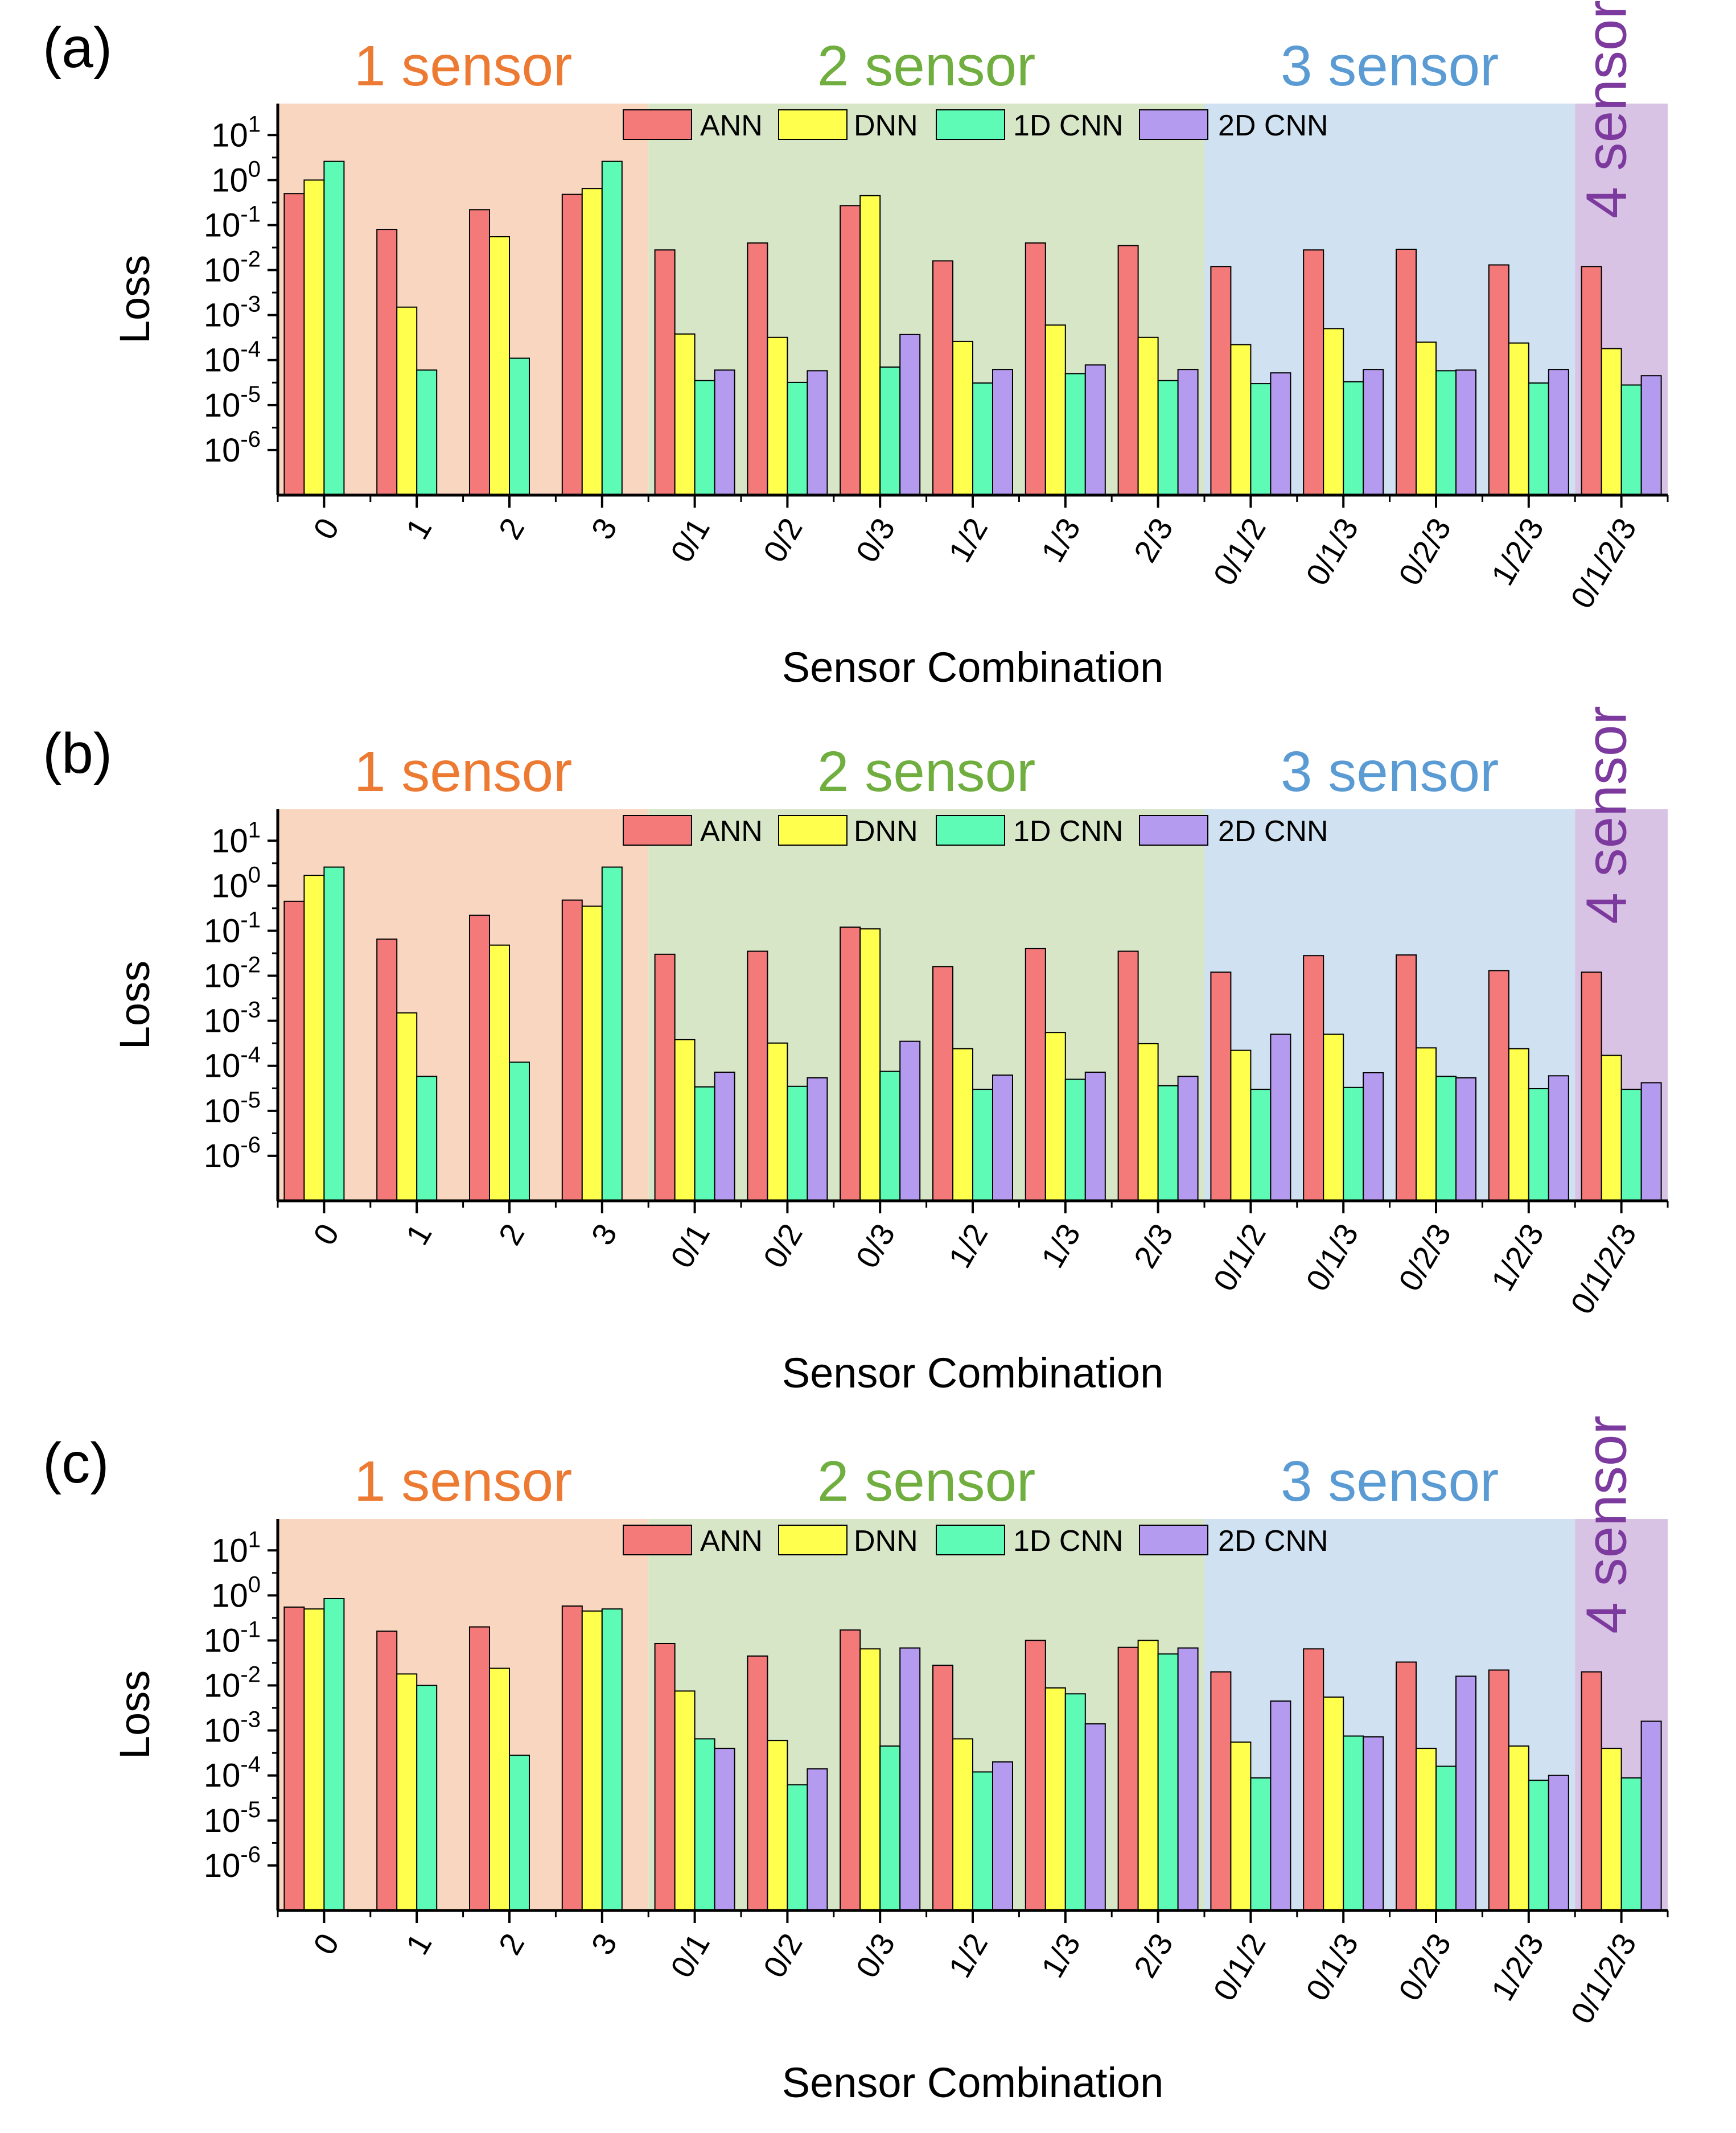 This screenshot has width=1736, height=2133. Describe the element at coordinates (232, 1863) in the screenshot. I see `y-tick-label: 10⁻⁶` at that location.